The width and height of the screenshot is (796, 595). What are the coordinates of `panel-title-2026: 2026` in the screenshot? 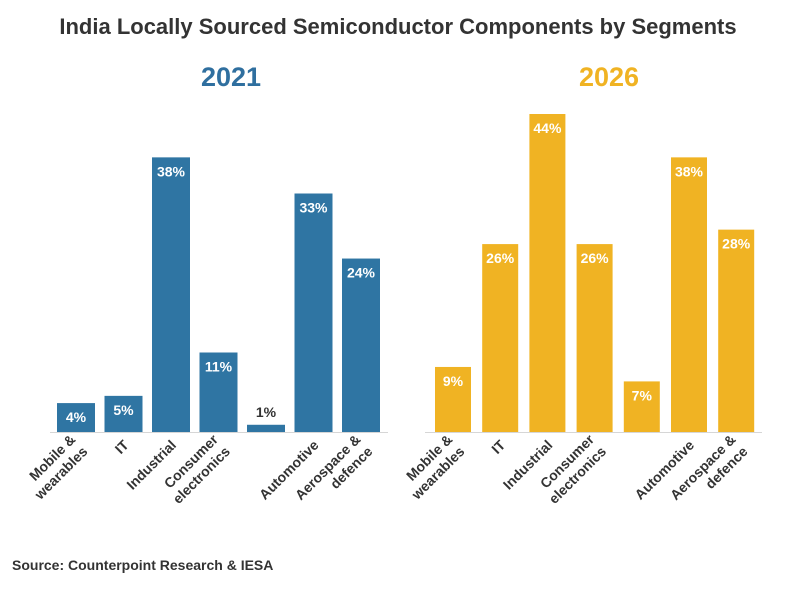 It's located at (609, 77).